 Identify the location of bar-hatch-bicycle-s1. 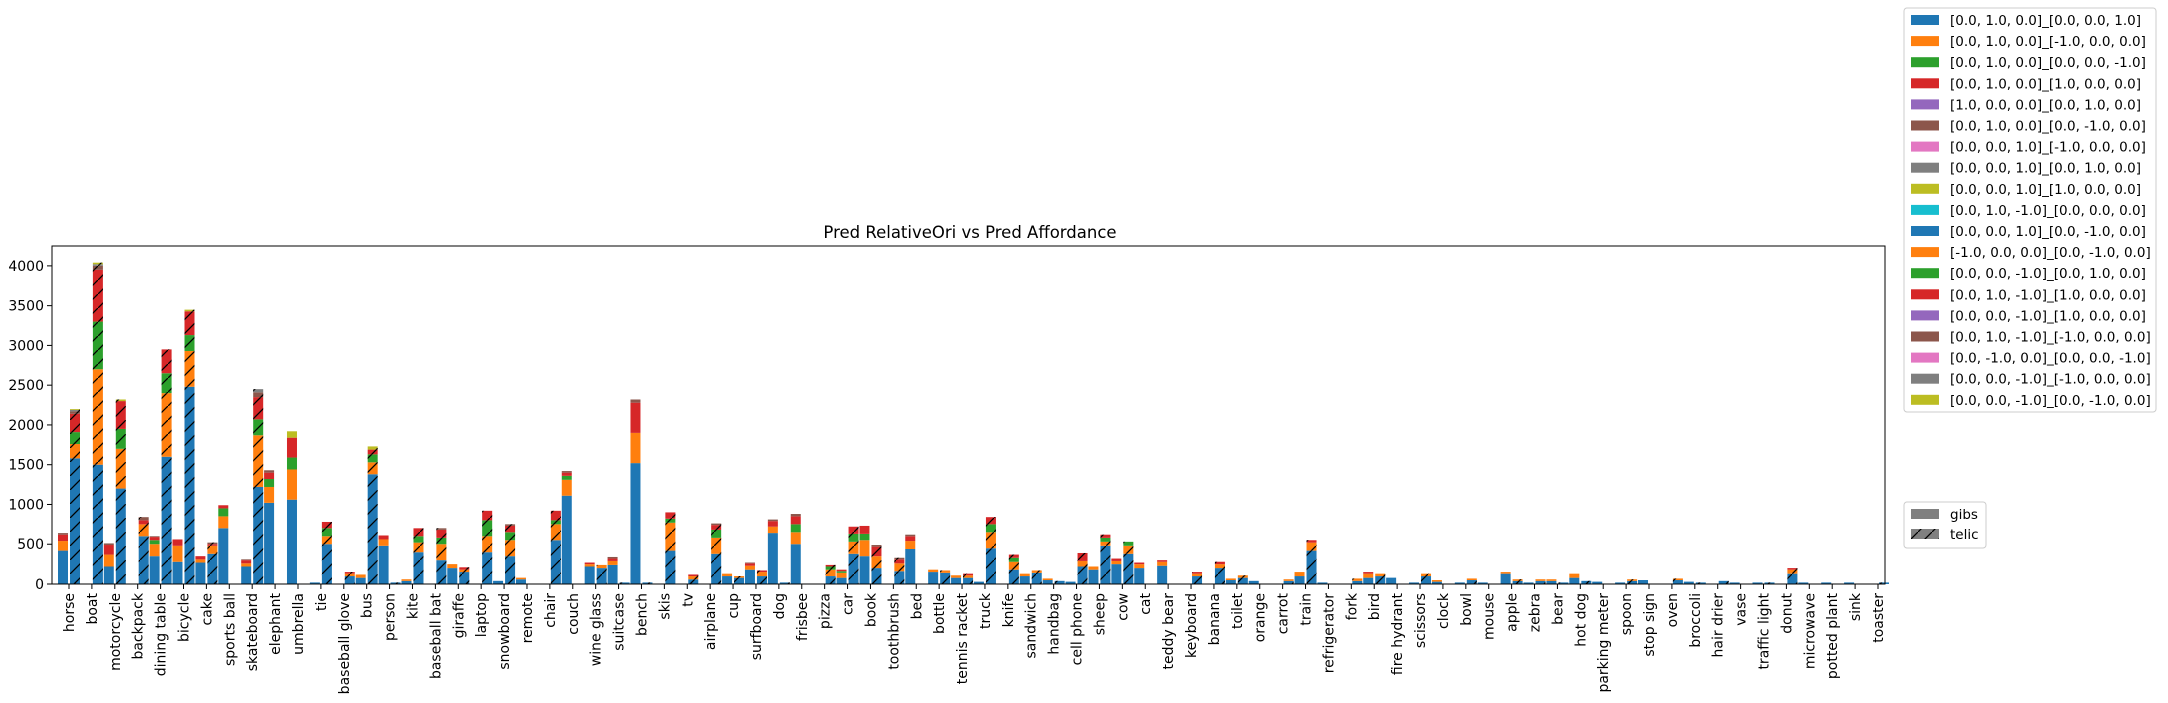
(189, 368).